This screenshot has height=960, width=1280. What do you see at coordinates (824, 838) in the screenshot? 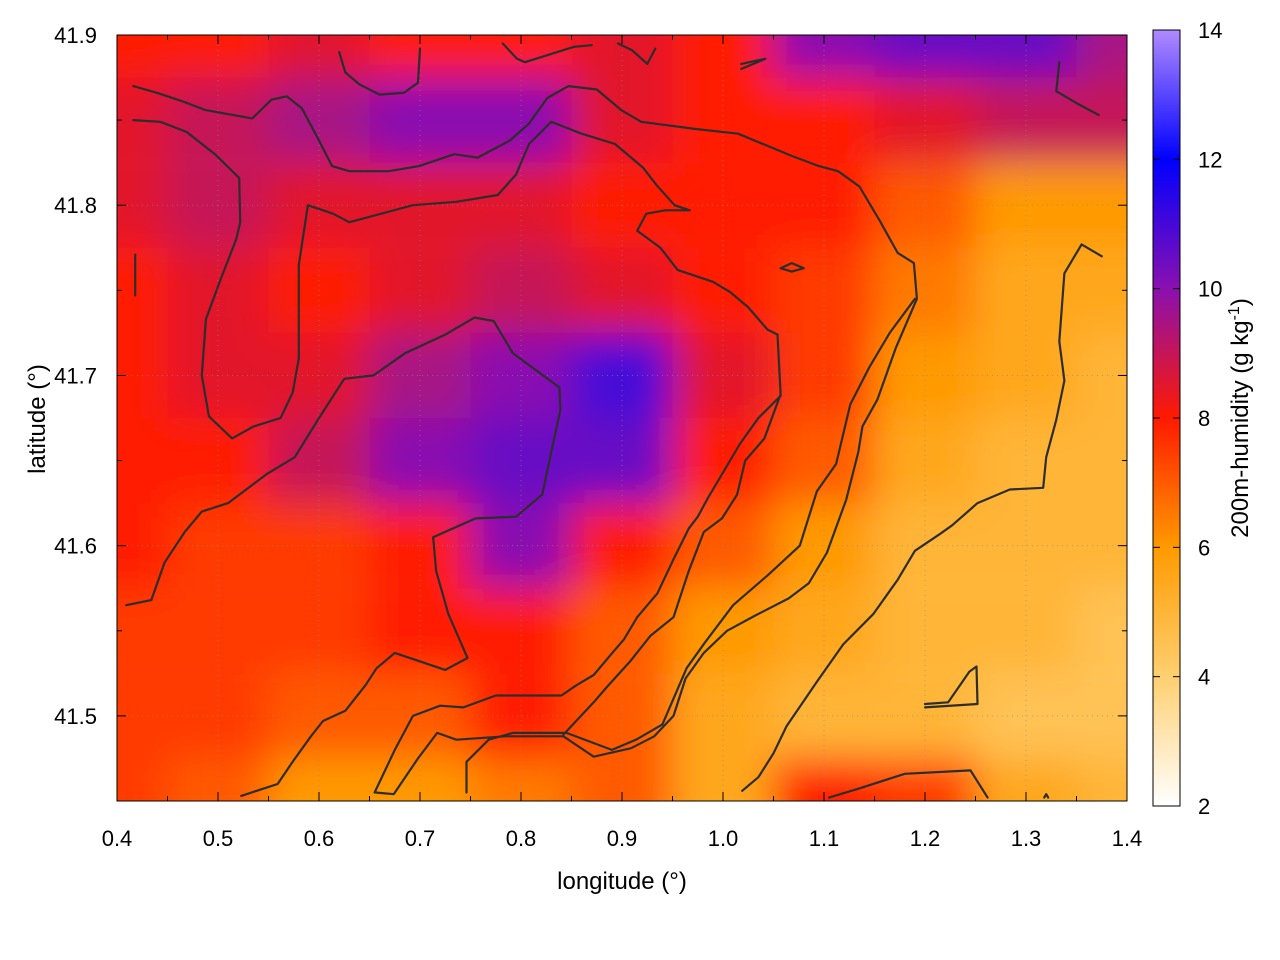
I see `x-tick-label: 1.1` at bounding box center [824, 838].